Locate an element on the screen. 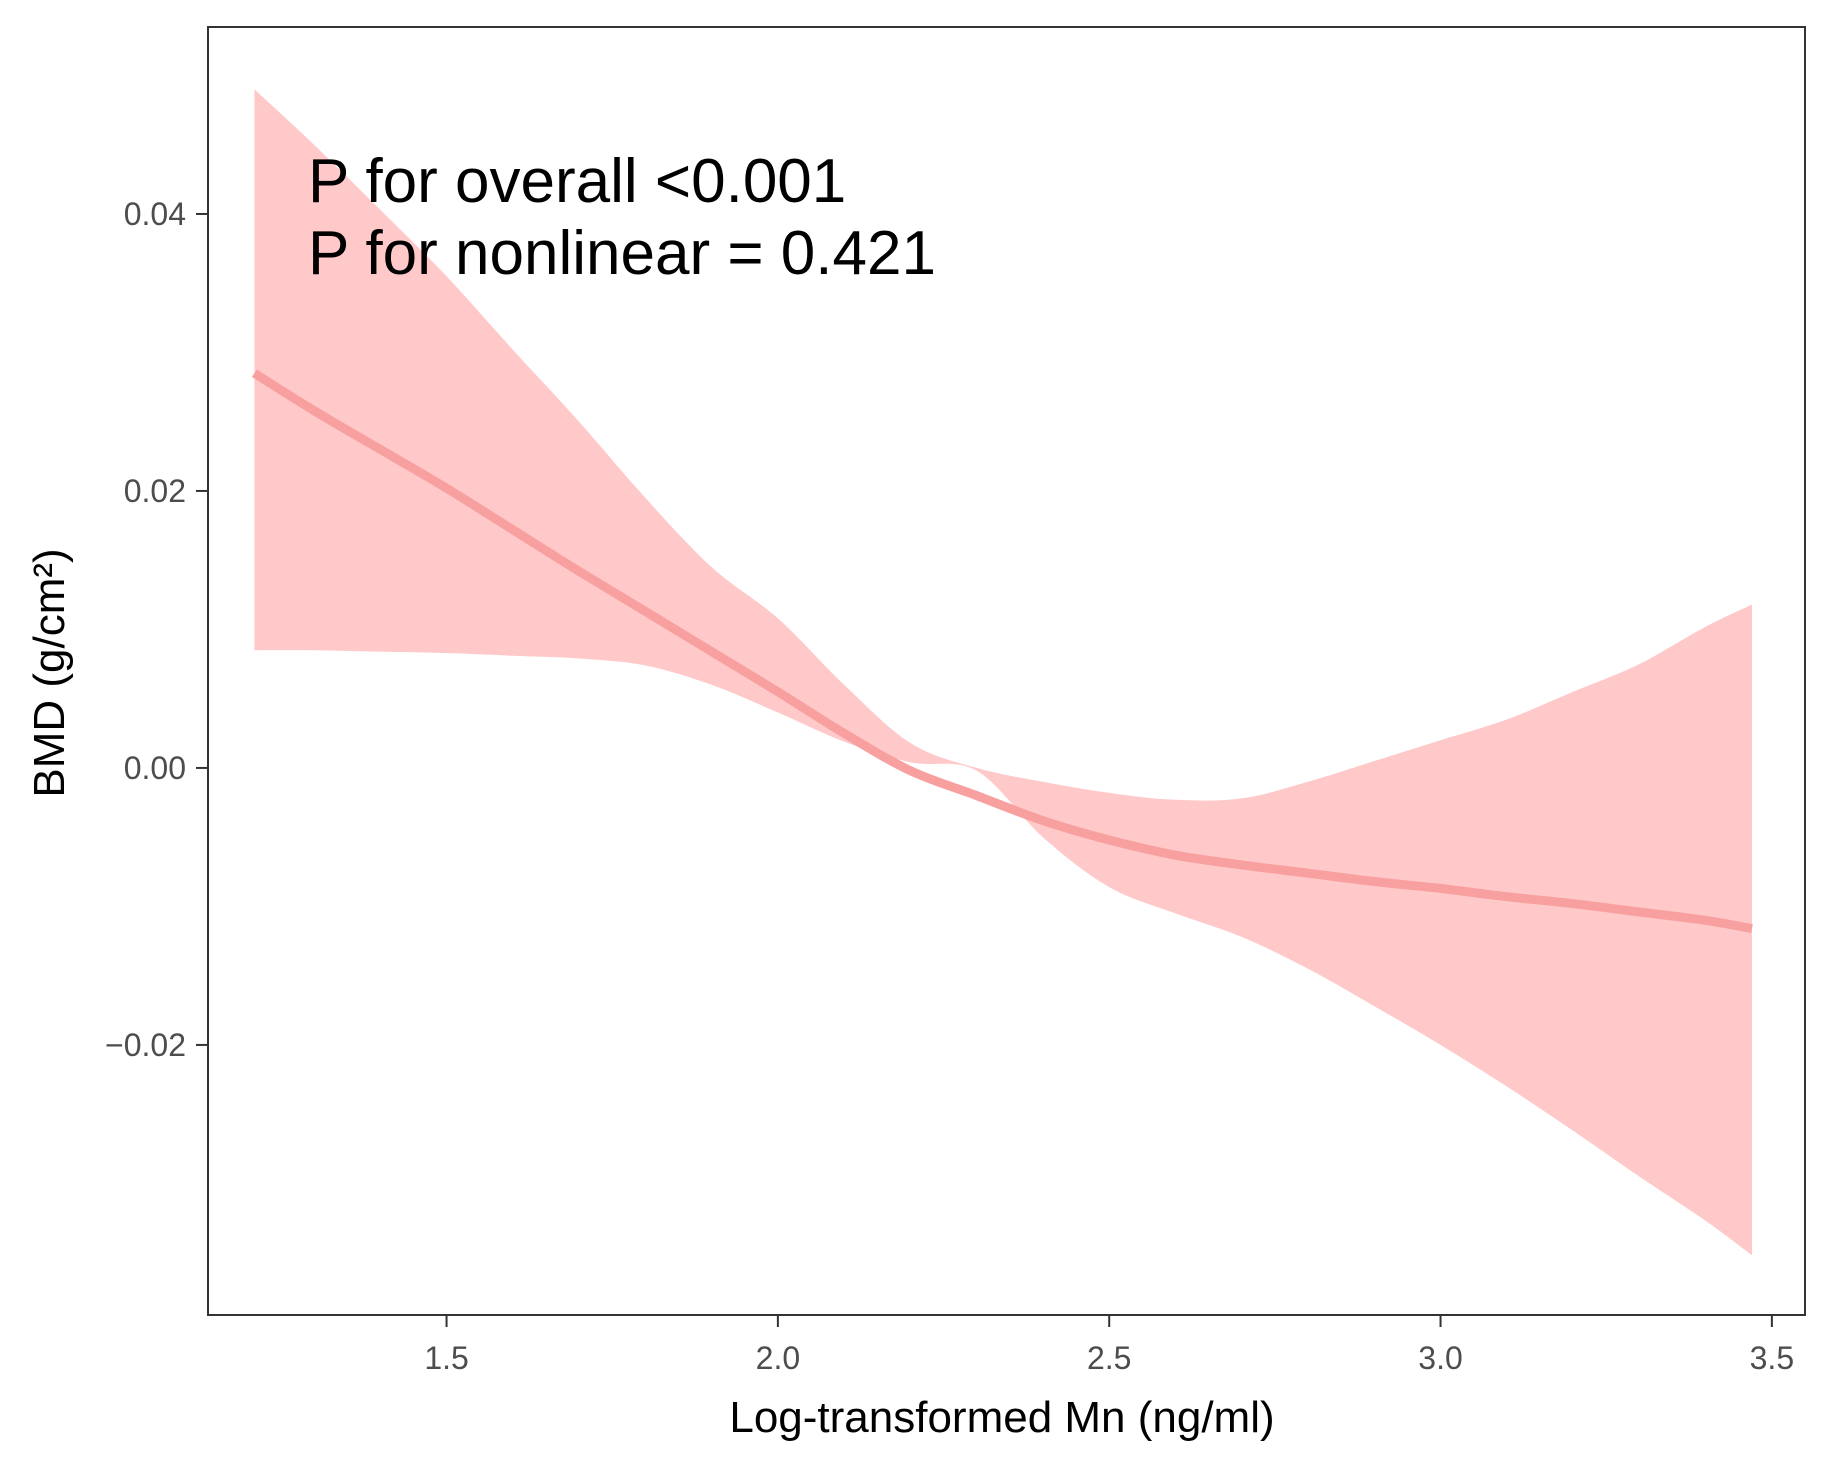 Image resolution: width=1826 pixels, height=1461 pixels. y-axis-ticks: −0.02 0.00 0.02 0.04 is located at coordinates (156, 629).